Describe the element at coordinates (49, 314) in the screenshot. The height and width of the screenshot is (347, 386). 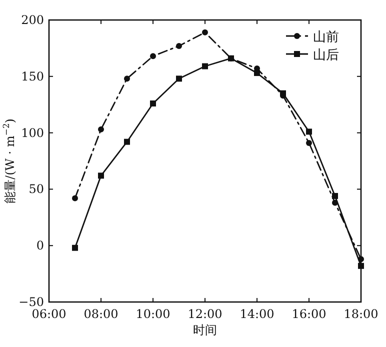
I see `x-tick-label: 06:00` at that location.